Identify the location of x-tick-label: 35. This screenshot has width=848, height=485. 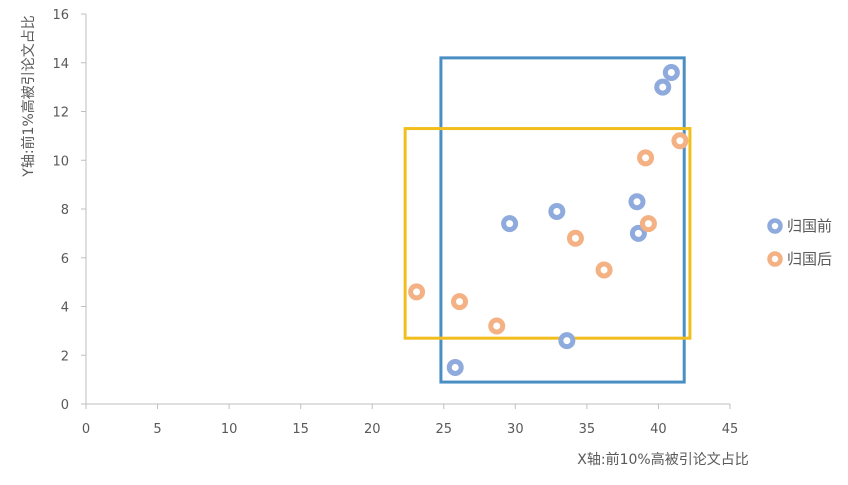
(587, 429).